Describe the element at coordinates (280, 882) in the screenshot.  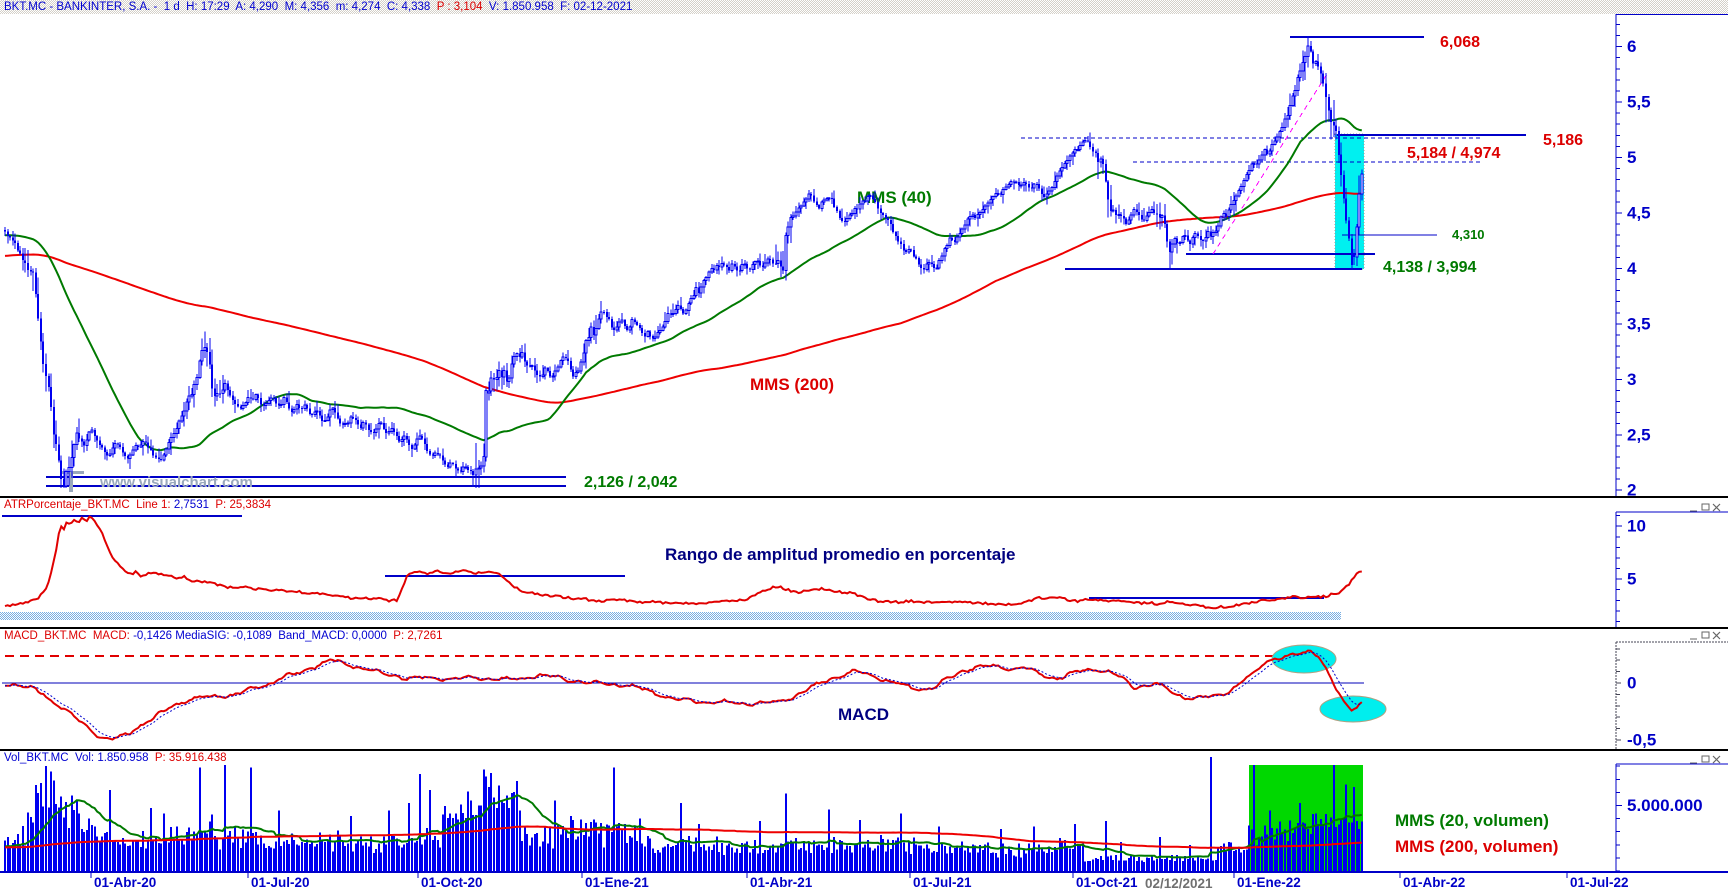
I see `svg-text: 01-Jul-20` at that location.